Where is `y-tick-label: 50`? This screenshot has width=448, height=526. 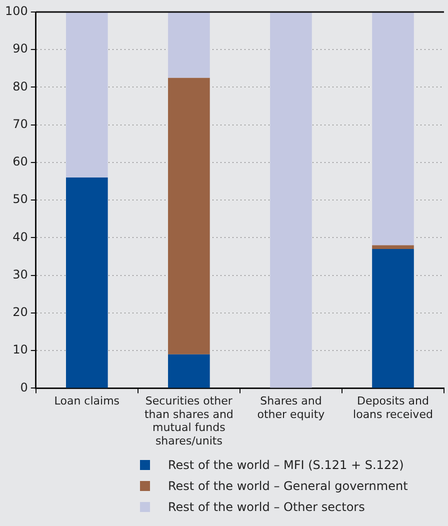
y-tick-label: 50 is located at coordinates (20, 199).